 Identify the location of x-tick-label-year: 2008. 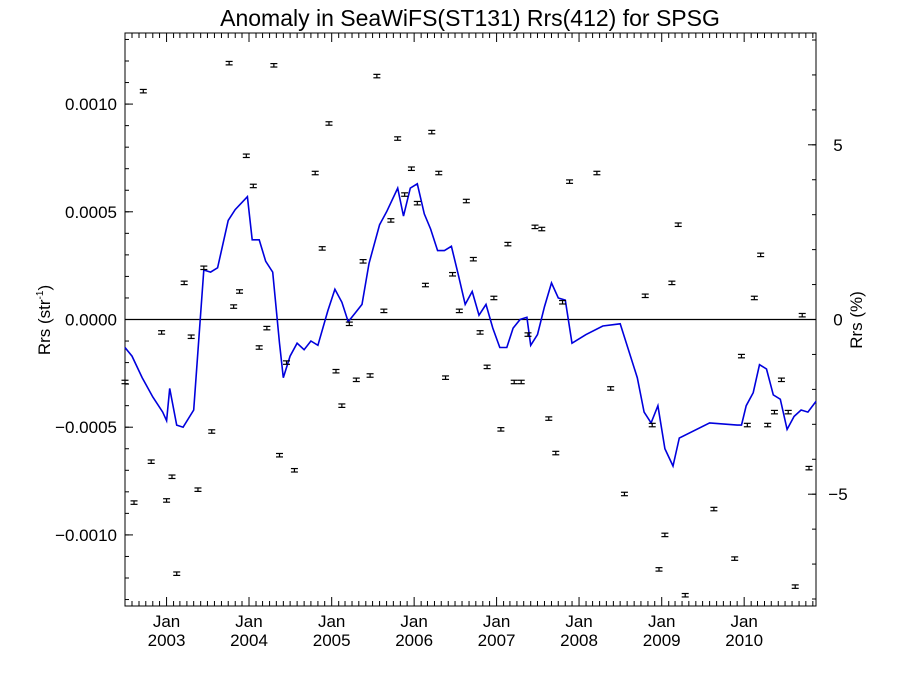
(579, 640).